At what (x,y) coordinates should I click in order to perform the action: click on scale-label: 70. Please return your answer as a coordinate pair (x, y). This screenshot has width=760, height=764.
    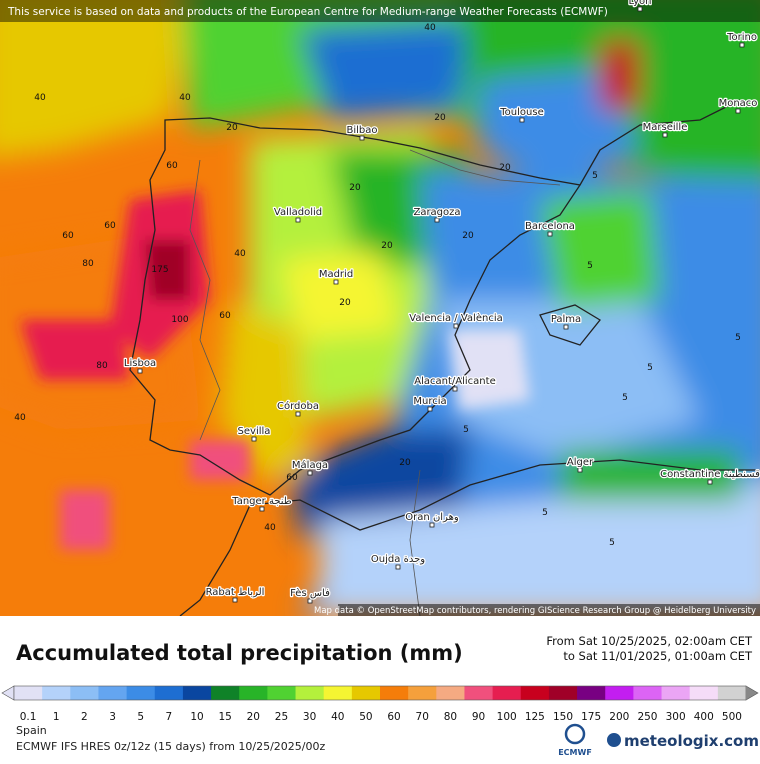
    Looking at the image, I should click on (422, 717).